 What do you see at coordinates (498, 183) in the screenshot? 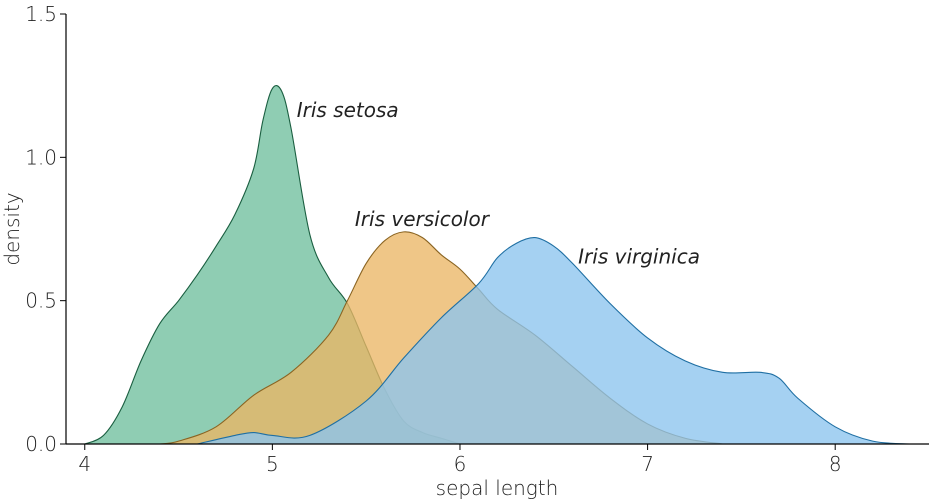
I see `series-labels: Iris setosa Iris versicolor Iris virginica` at bounding box center [498, 183].